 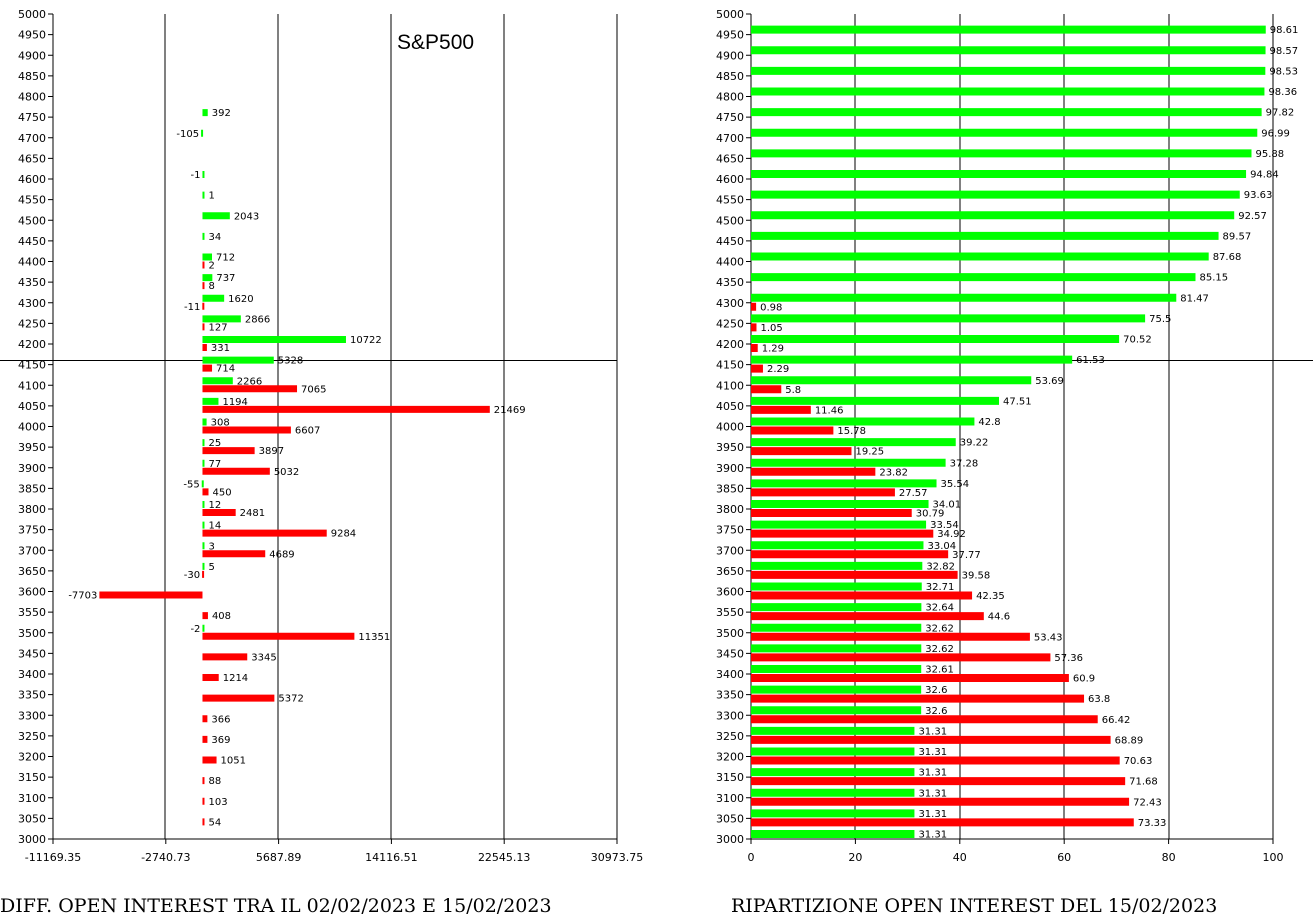 I want to click on y-tick-label: 3000, so click(x=730, y=839).